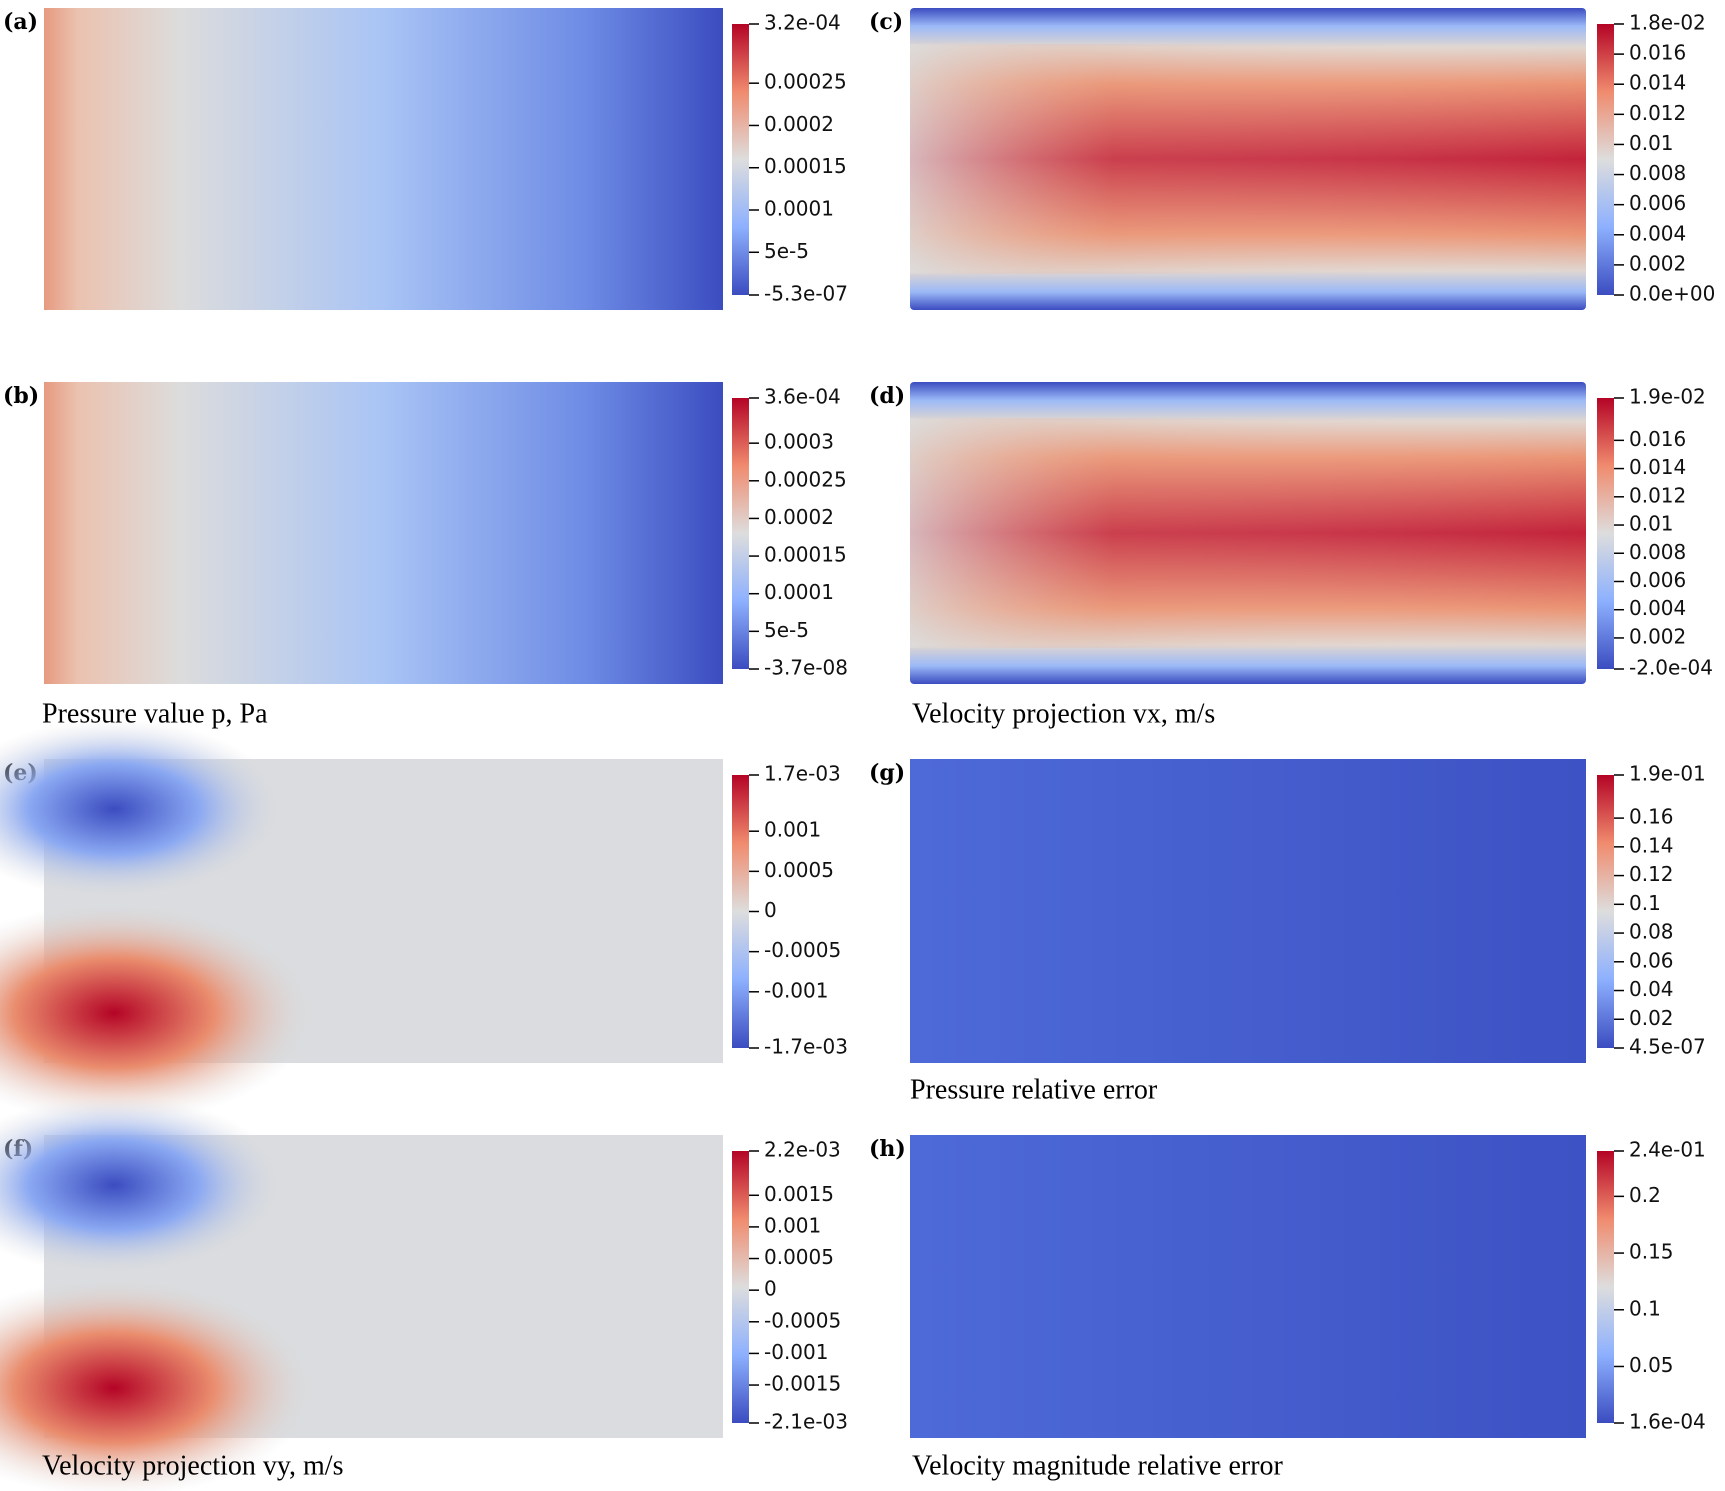  Describe the element at coordinates (802, 774) in the screenshot. I see `colorbar-tick-label: 1.7e-03` at that location.